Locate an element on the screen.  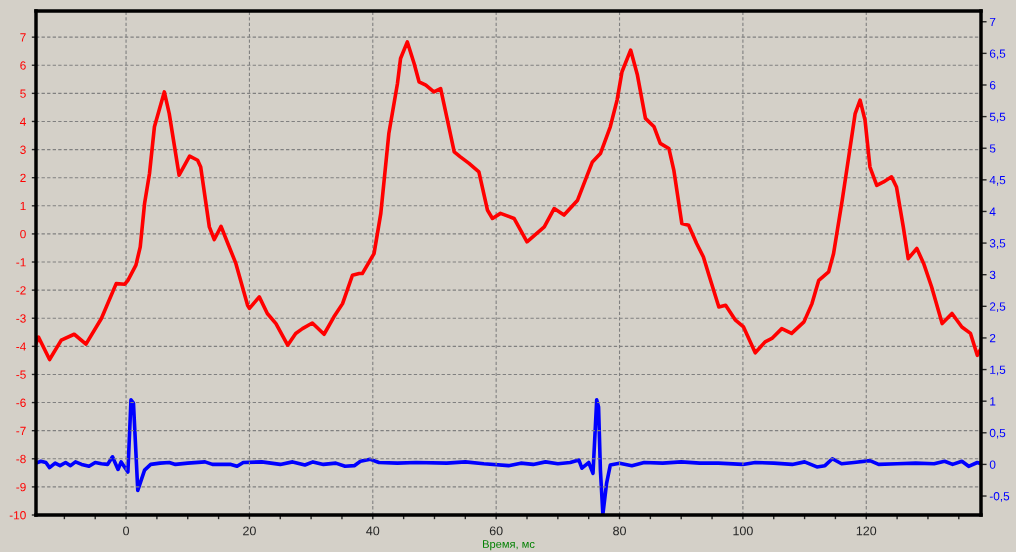
y2-tick-label: 5,5 is located at coordinates (997, 117).